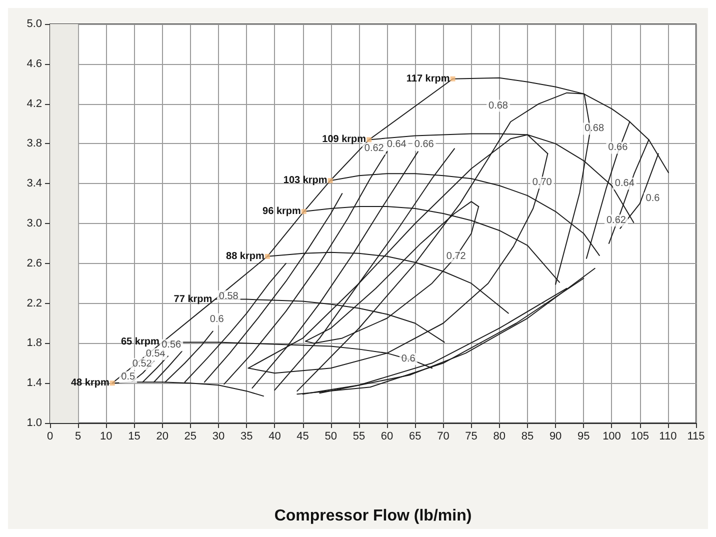  I want to click on x-tick-label: 35, so click(246, 436).